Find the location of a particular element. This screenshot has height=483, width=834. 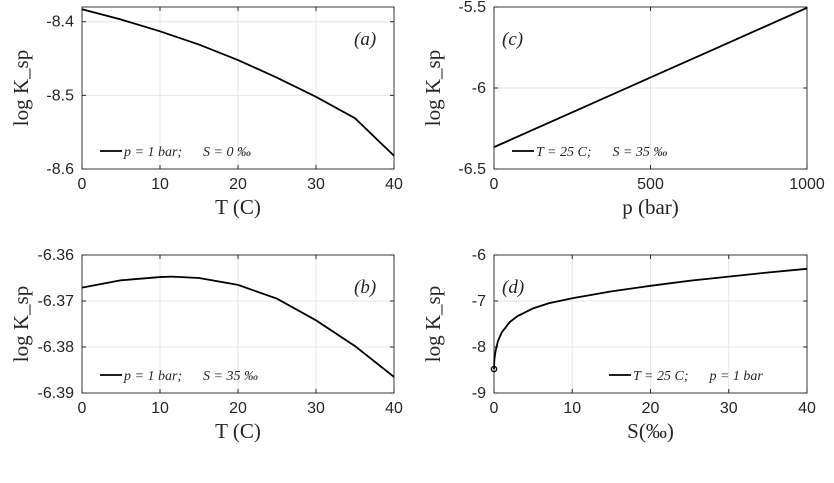

y-tick-label: -5.5 is located at coordinates (472, 8).